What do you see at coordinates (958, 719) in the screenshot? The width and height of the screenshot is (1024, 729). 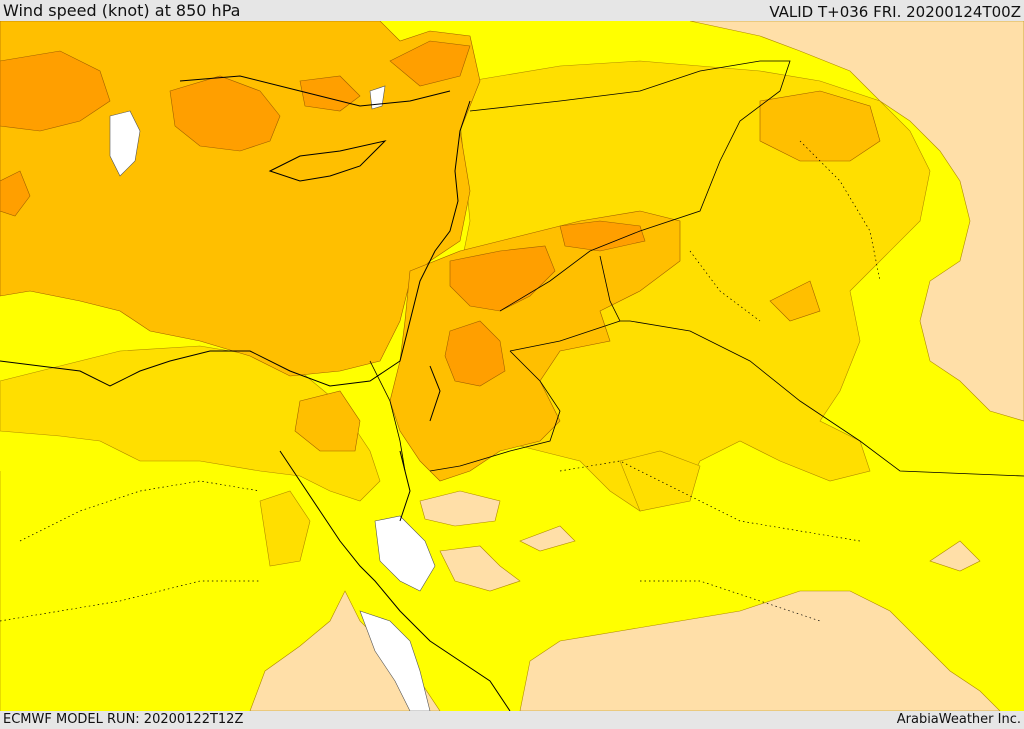 I see `credit-label: ArabiaWeather Inc.` at bounding box center [958, 719].